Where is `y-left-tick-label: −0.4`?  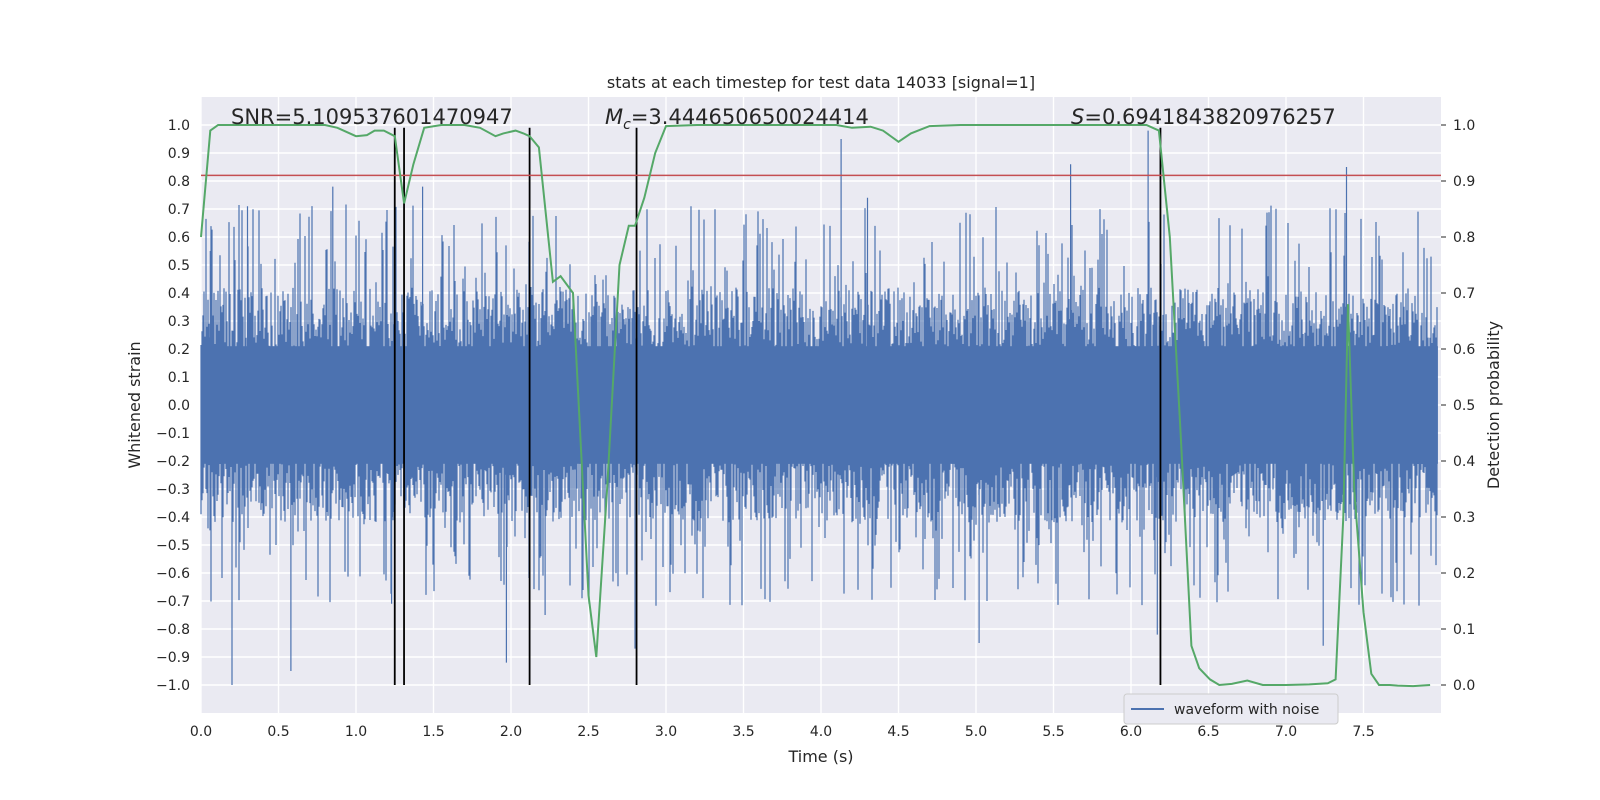 y-left-tick-label: −0.4 is located at coordinates (173, 518).